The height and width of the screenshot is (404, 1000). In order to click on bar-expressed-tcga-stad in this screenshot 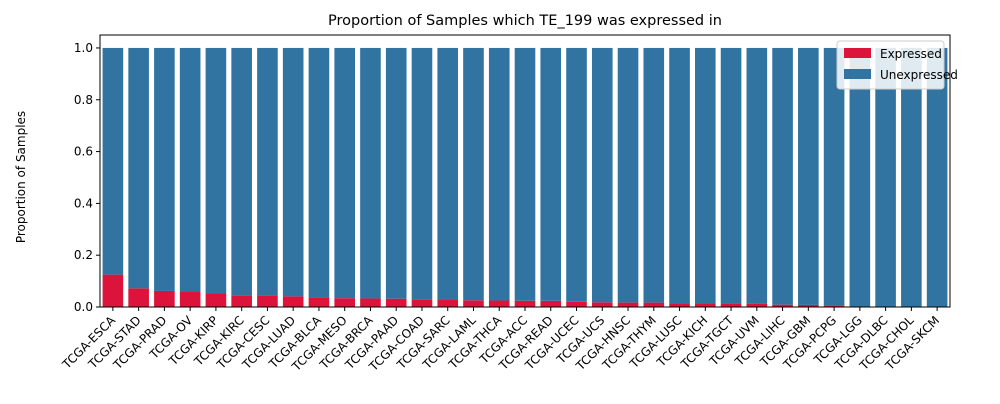, I will do `click(138, 297)`.